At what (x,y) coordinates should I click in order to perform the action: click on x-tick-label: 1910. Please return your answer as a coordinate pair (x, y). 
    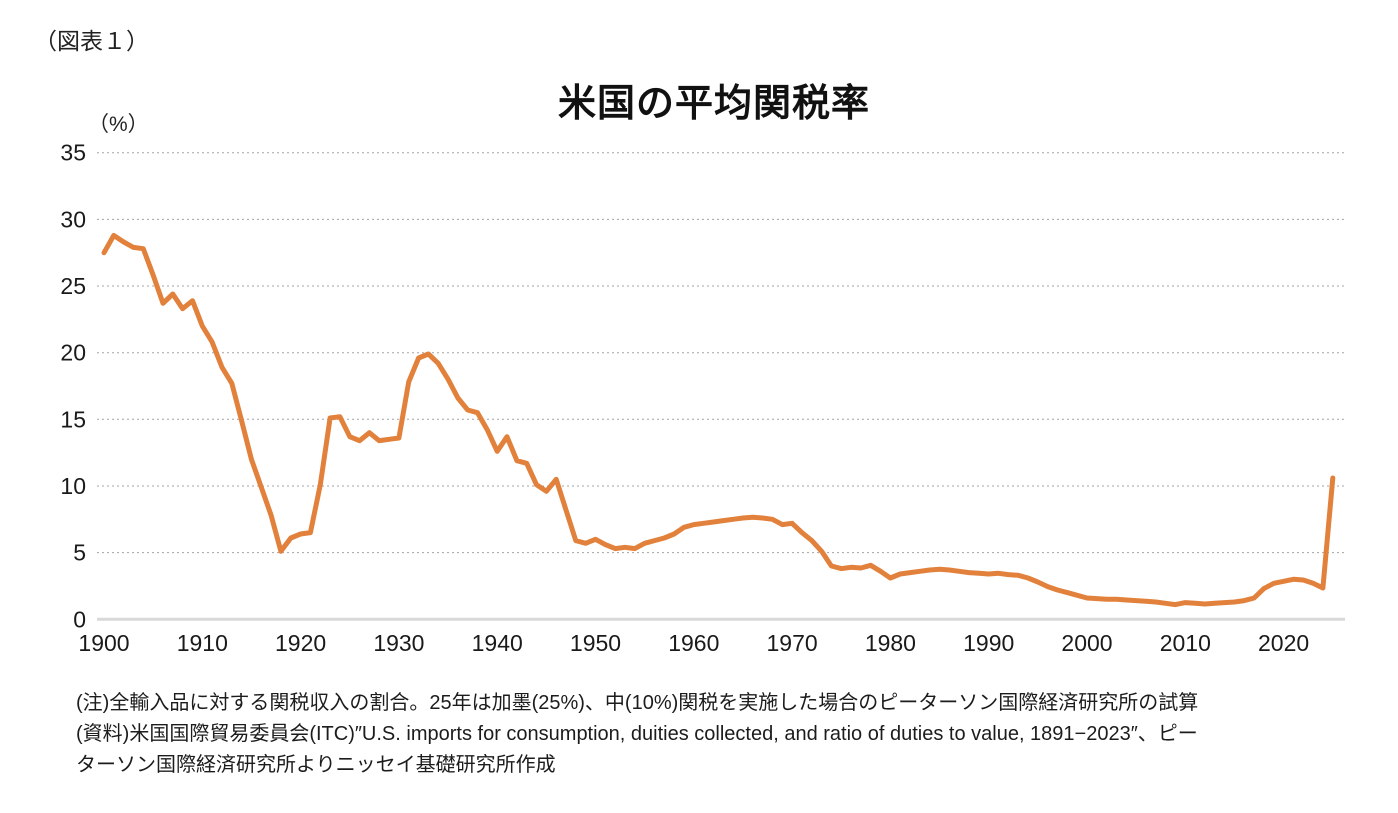
    Looking at the image, I should click on (202, 643).